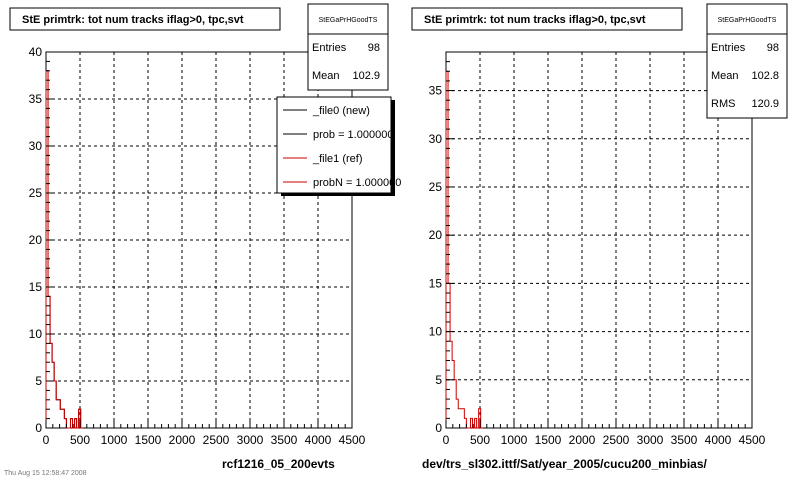  I want to click on legend-frame, so click(334, 145).